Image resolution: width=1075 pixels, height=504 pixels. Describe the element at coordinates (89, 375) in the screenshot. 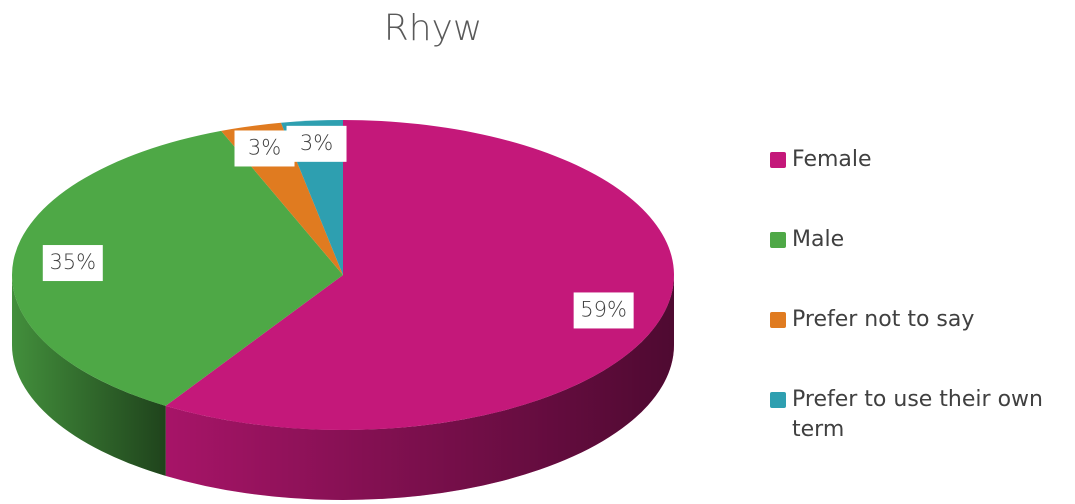

I see `slice-side-shade` at that location.